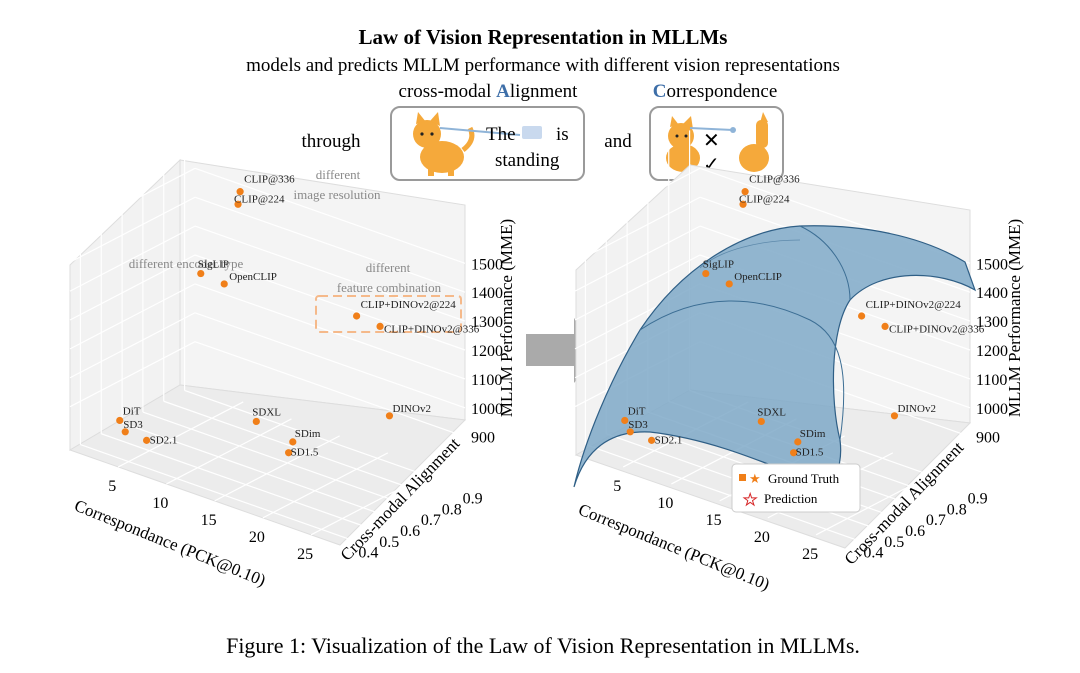  Describe the element at coordinates (796, 488) in the screenshot. I see `legend: ★ Ground Truth ★ Prediction` at that location.